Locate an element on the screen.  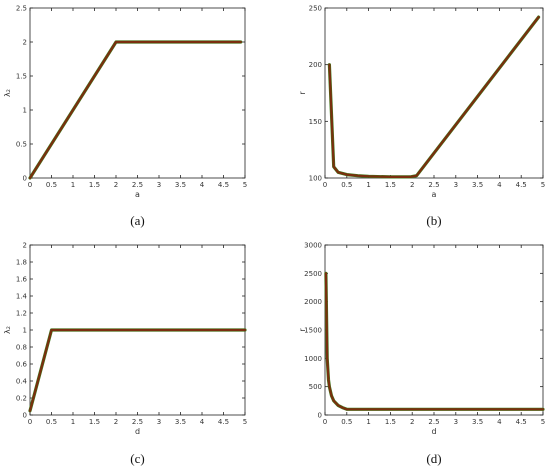
y-tick-label: 2500 is located at coordinates (313, 274).